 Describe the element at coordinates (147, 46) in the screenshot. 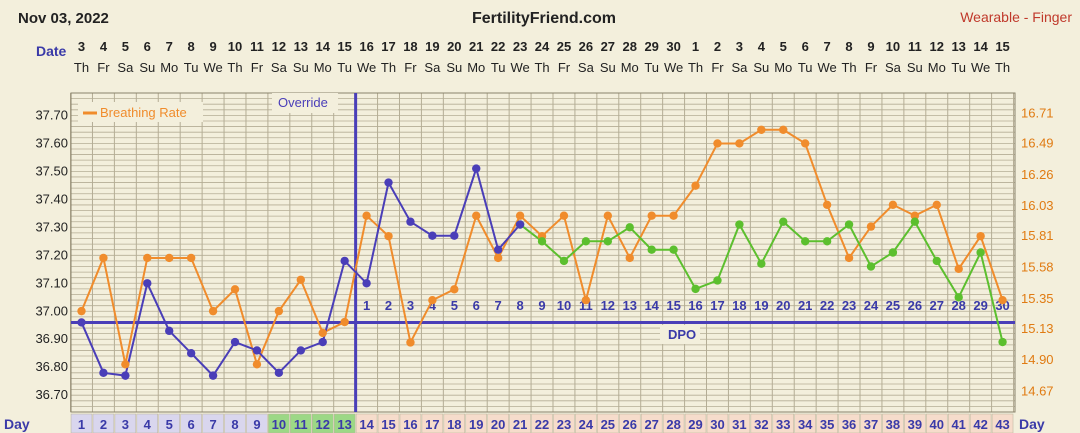

I see `date-tick-label: 6` at that location.